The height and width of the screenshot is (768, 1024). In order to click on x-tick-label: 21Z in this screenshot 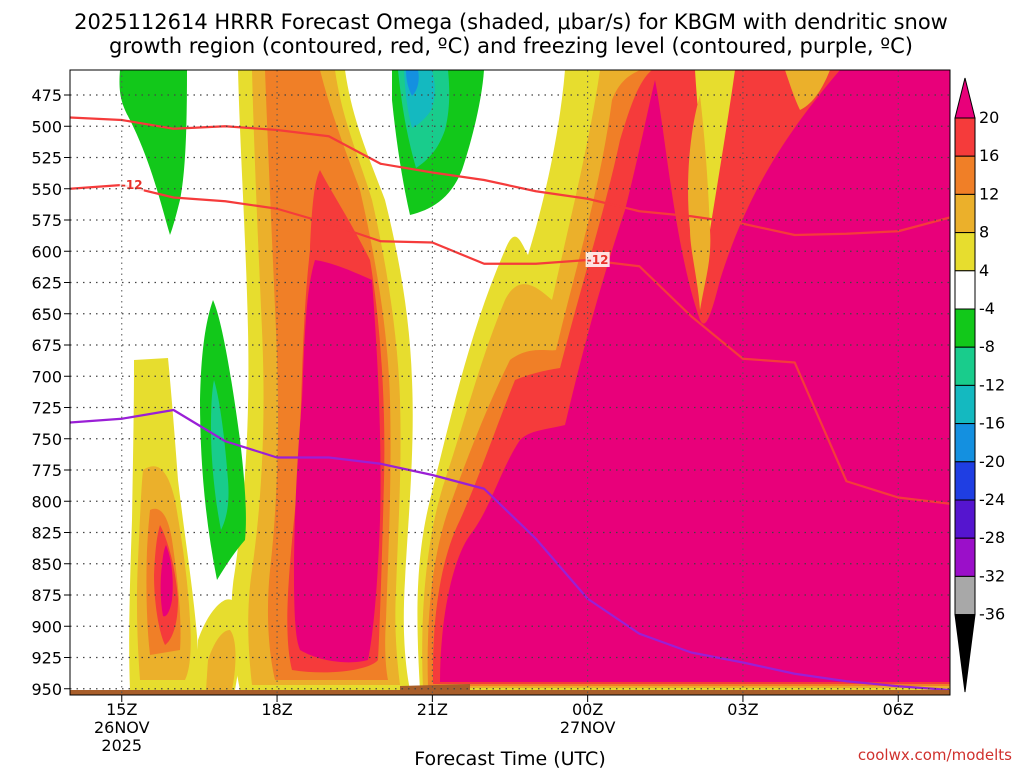, I will do `click(432, 709)`.